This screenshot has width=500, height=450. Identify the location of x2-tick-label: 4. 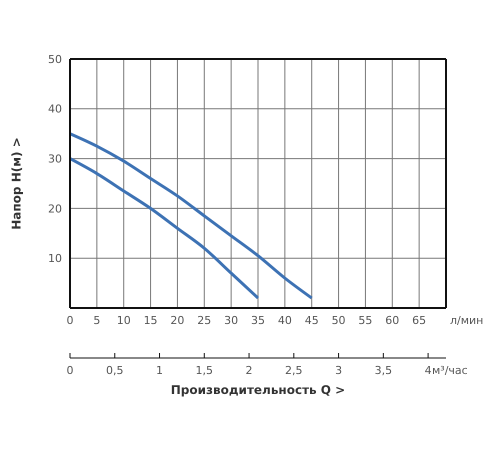
(428, 370).